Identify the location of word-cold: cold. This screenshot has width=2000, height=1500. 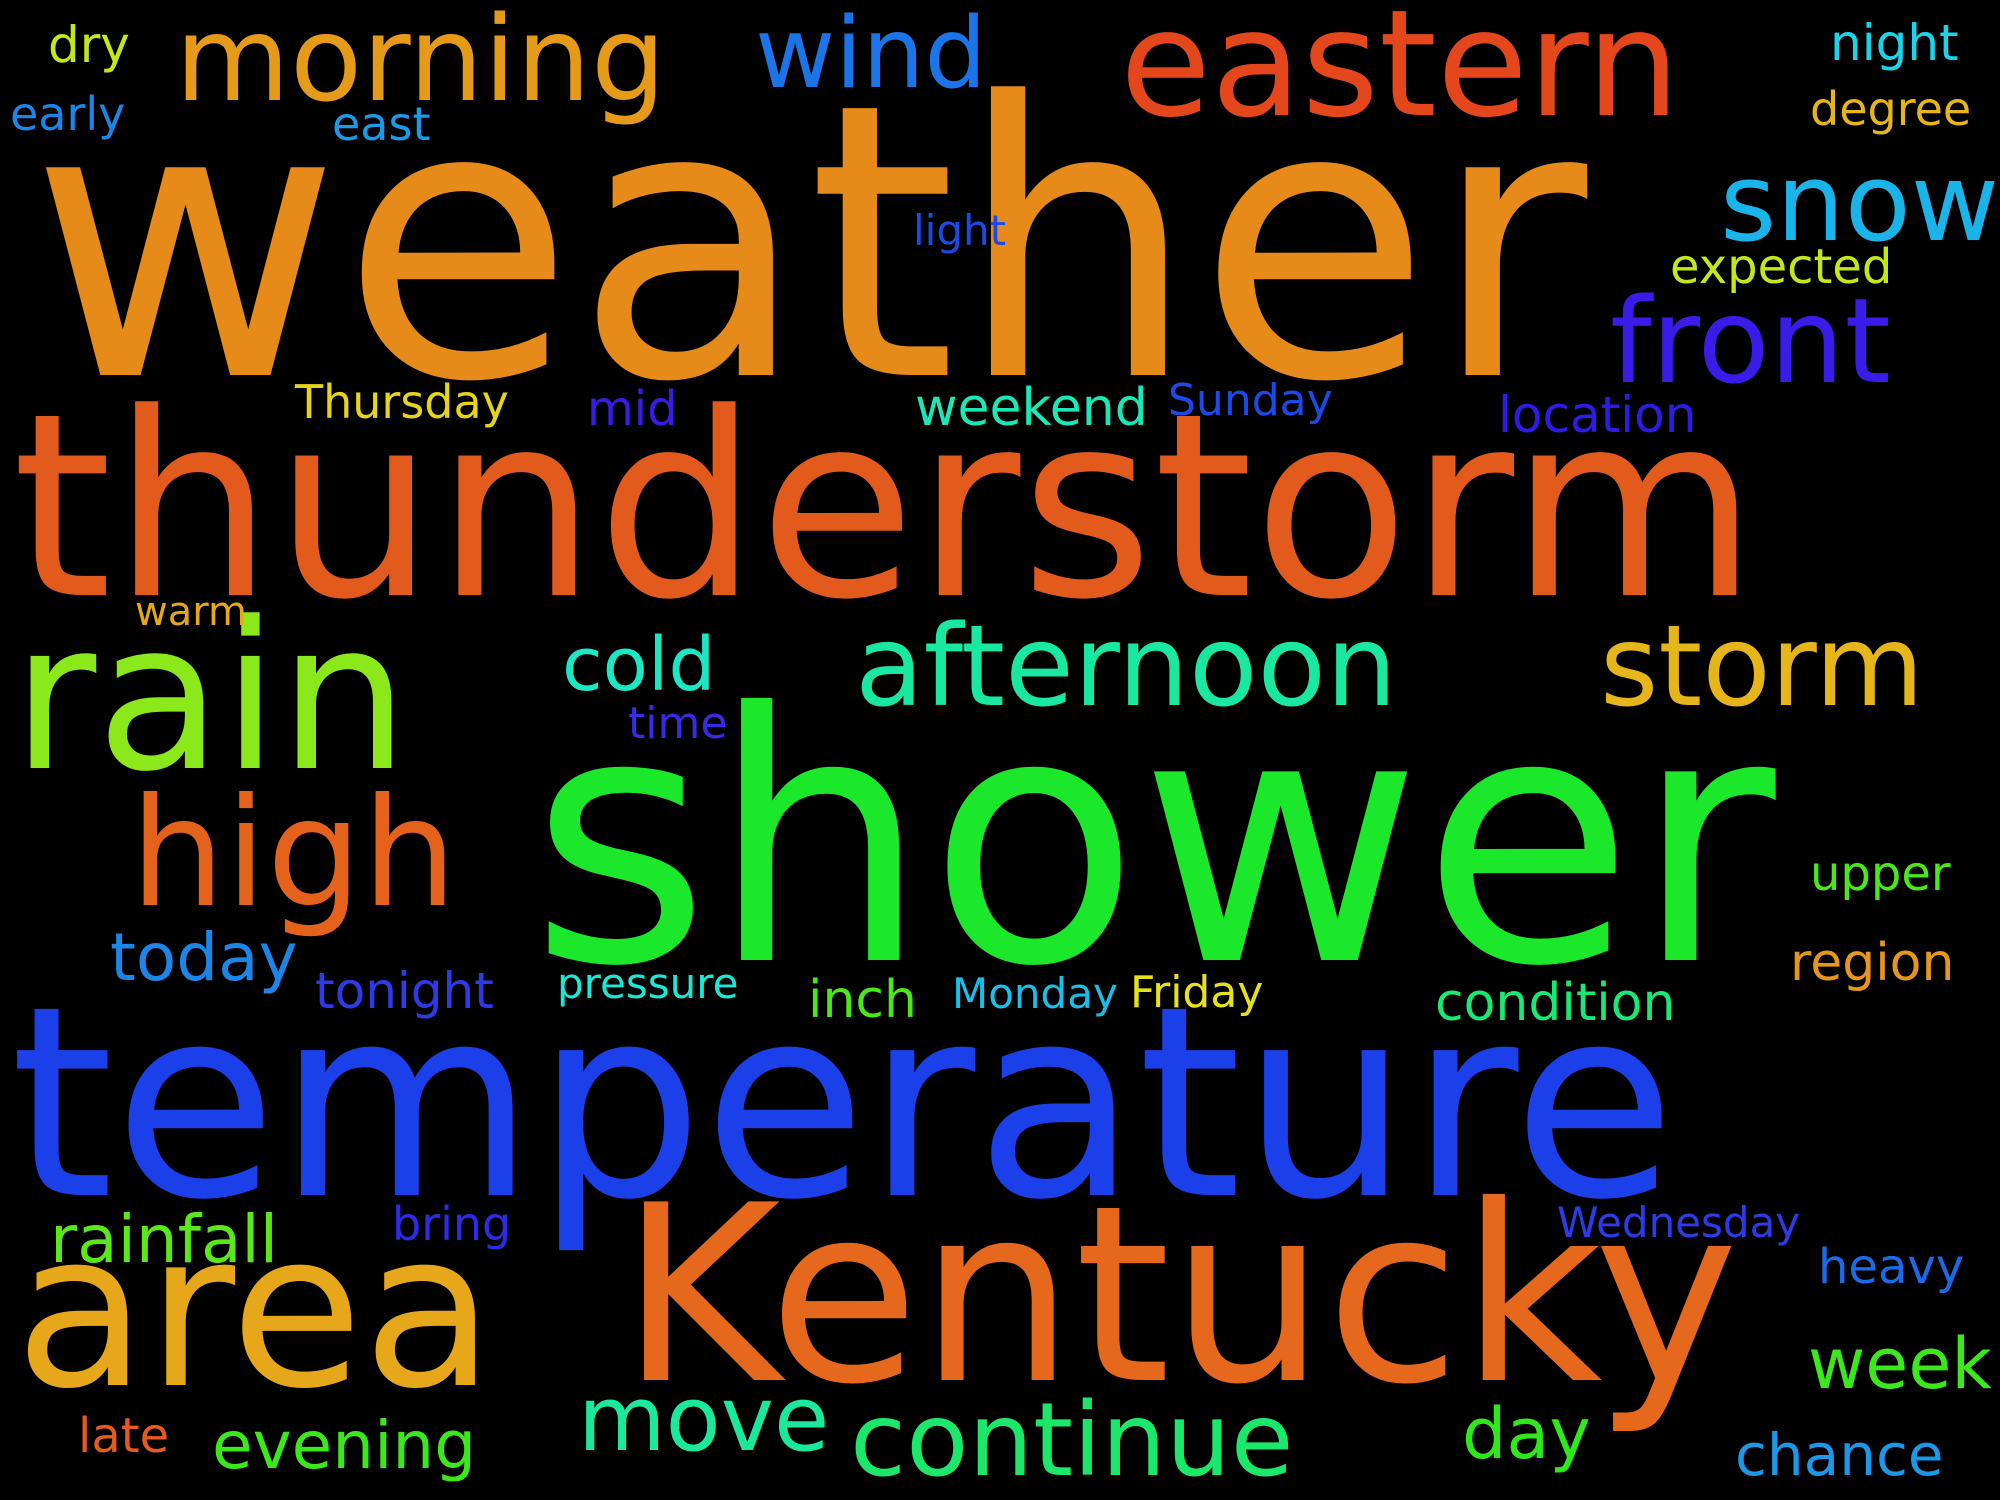
(639, 665).